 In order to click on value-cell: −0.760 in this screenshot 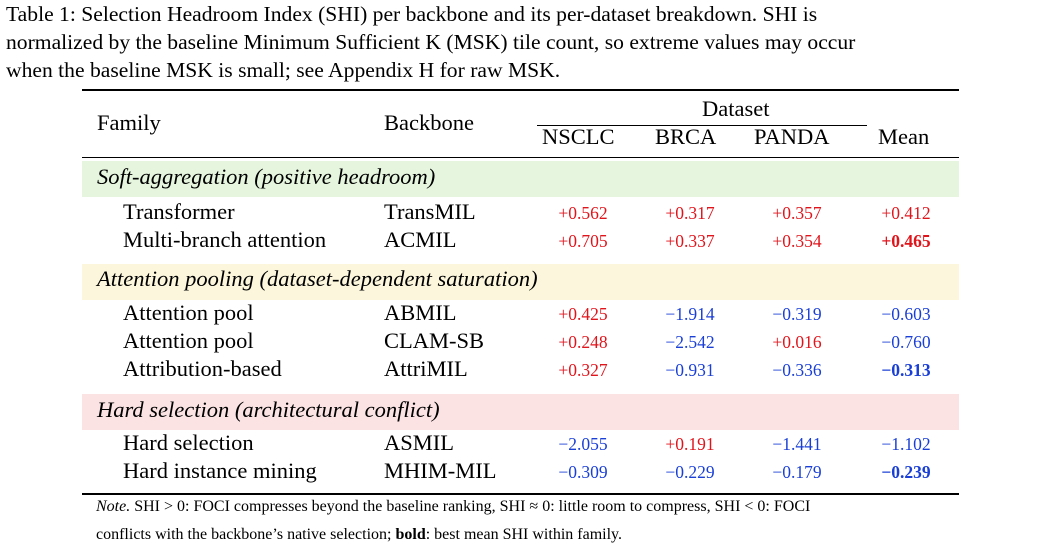, I will do `click(906, 342)`.